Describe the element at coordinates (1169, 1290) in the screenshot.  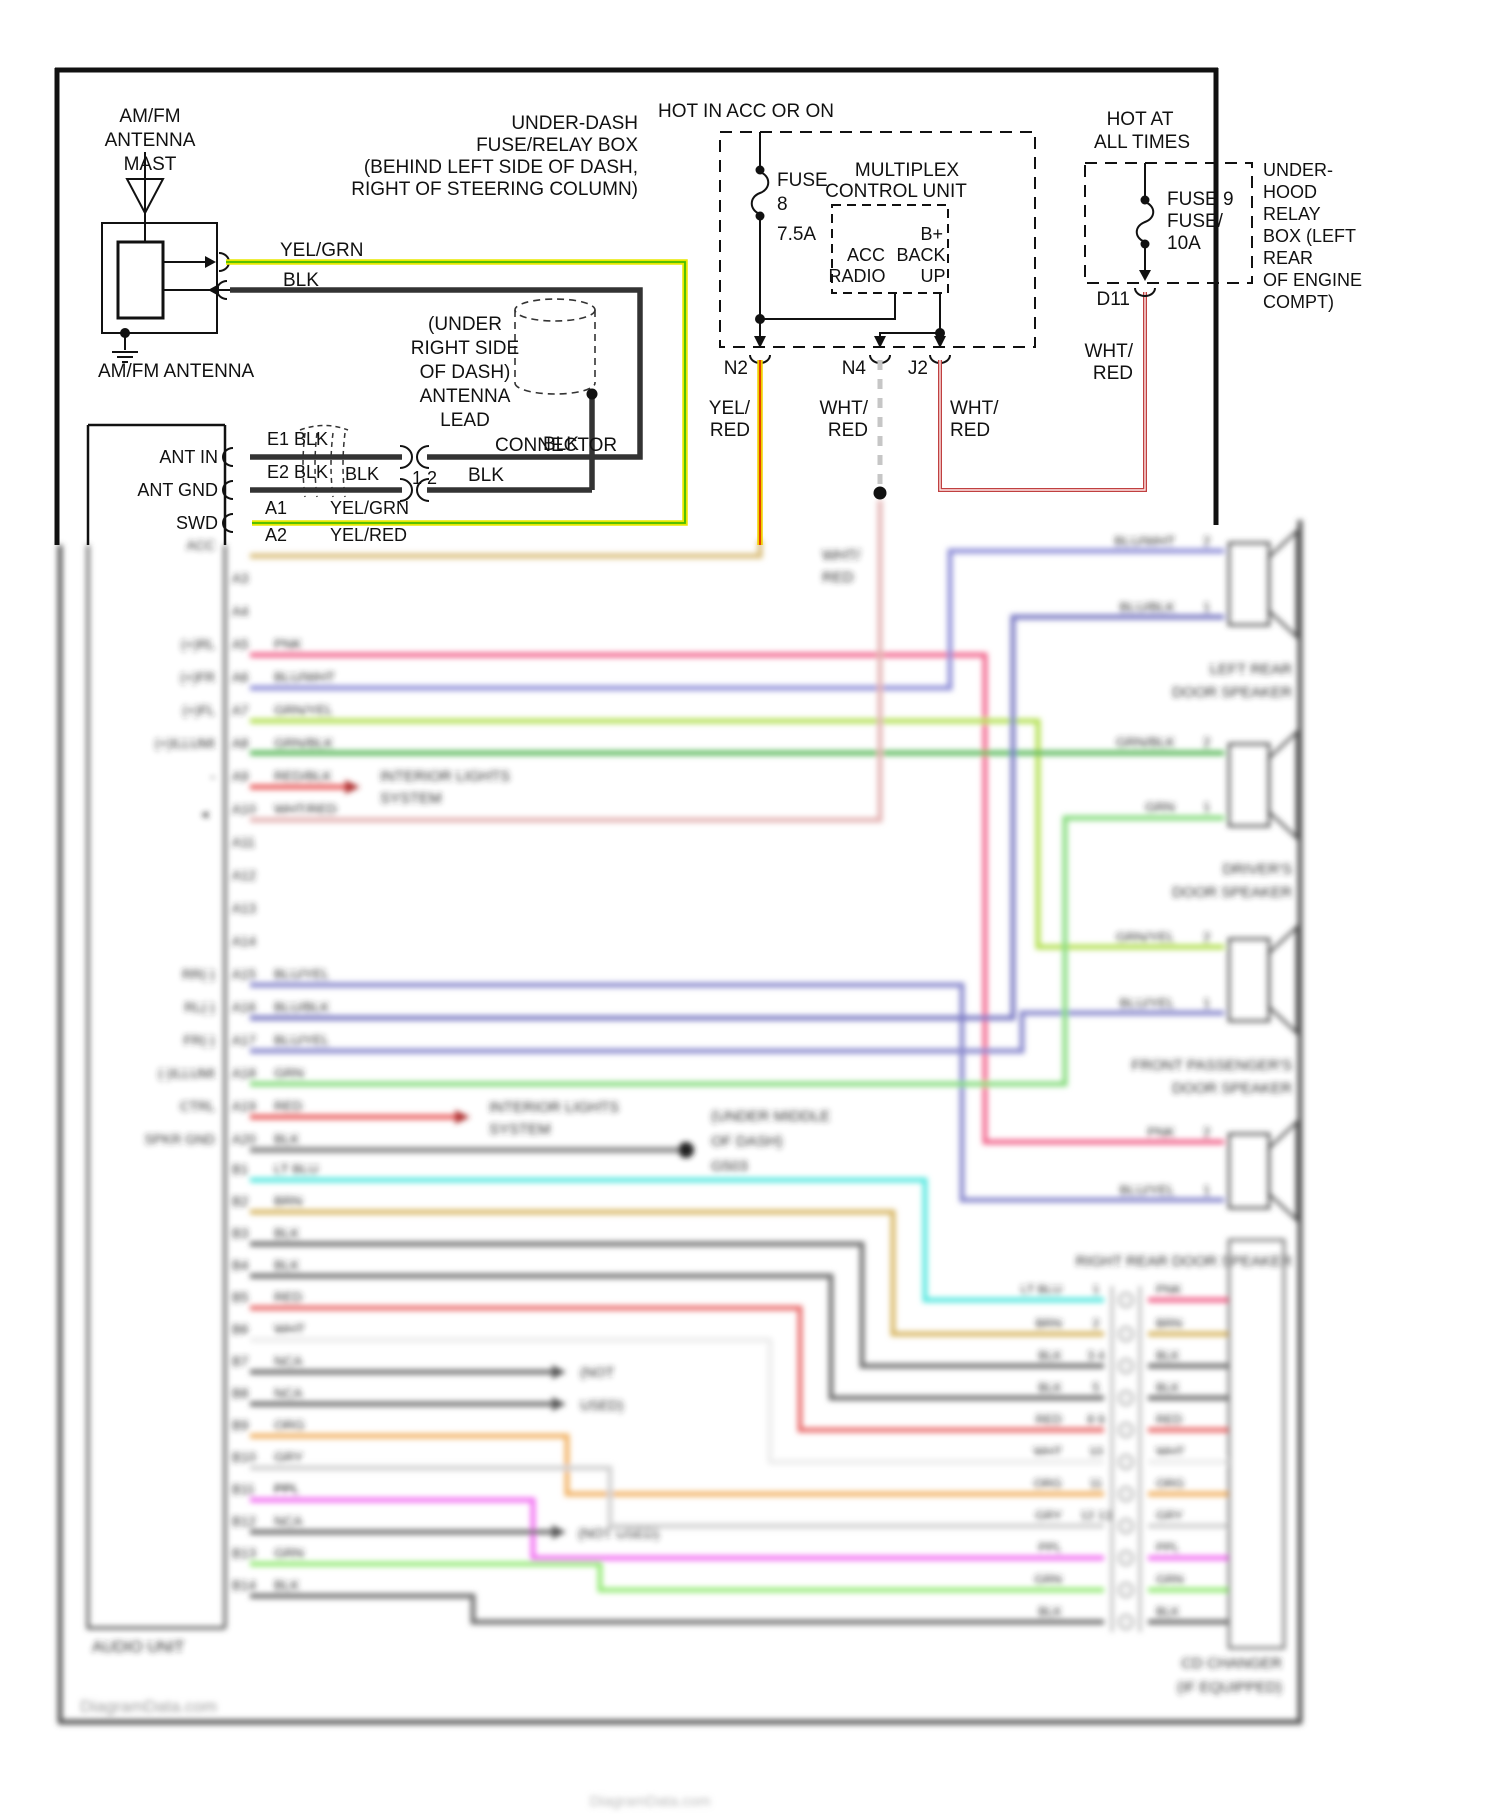
I see `cd-row-r: PNK` at that location.